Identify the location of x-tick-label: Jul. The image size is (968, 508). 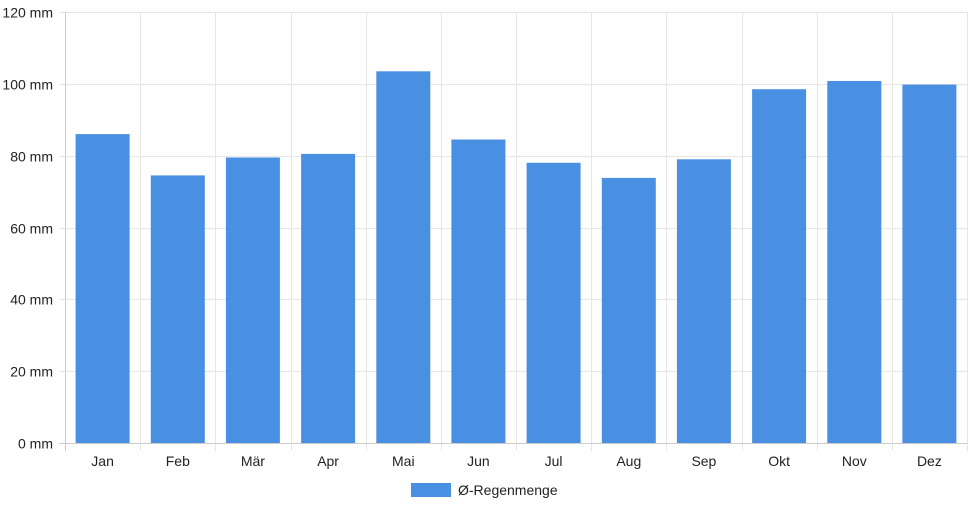
(554, 461).